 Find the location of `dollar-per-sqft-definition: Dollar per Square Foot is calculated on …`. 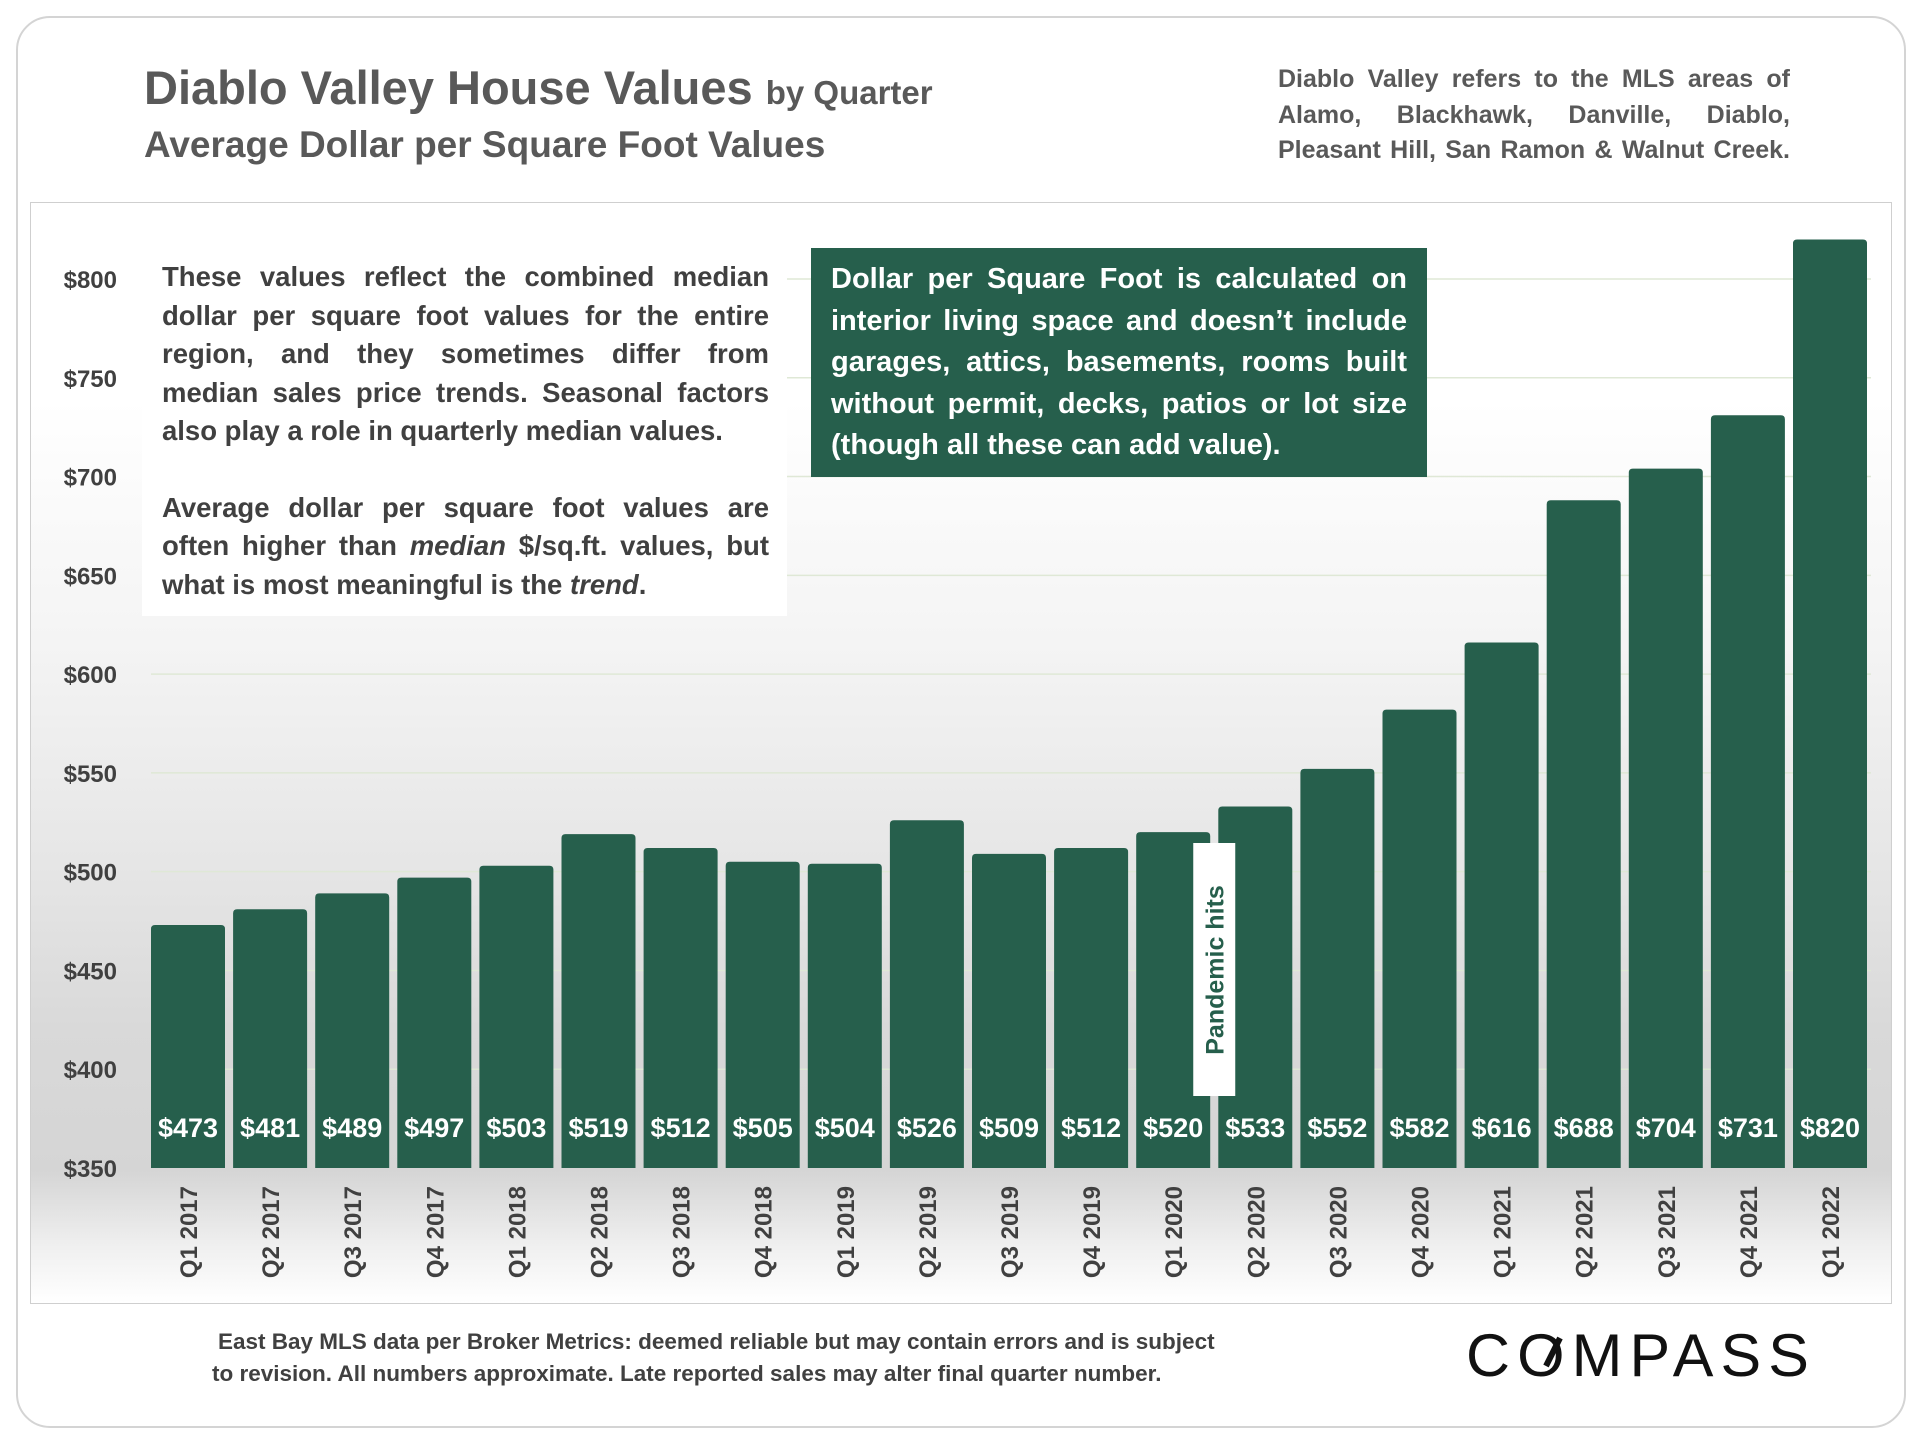

dollar-per-sqft-definition: Dollar per Square Foot is calculated on … is located at coordinates (1119, 362).